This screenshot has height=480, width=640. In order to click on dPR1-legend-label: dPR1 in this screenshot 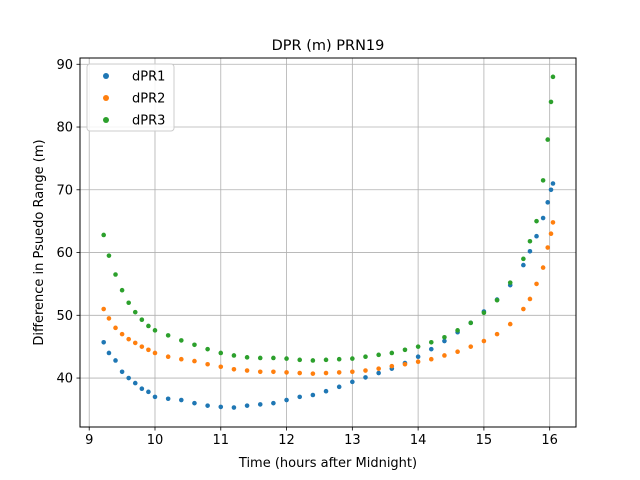, I will do `click(148, 77)`.